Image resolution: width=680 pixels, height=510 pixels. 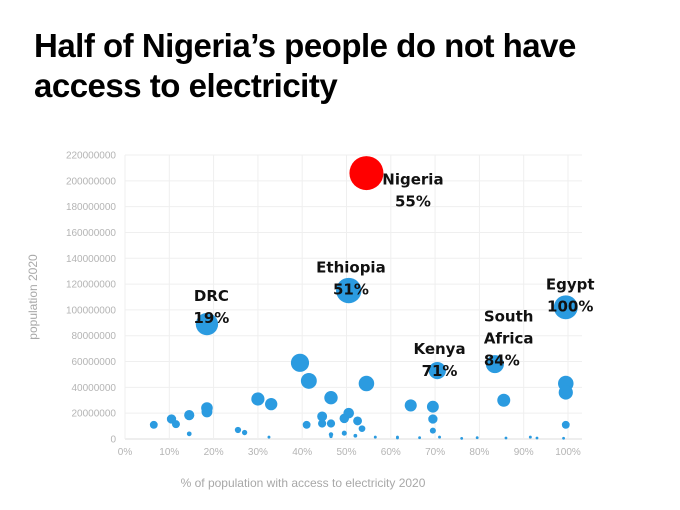 I want to click on annotation-label: Ethiopia, so click(x=351, y=267).